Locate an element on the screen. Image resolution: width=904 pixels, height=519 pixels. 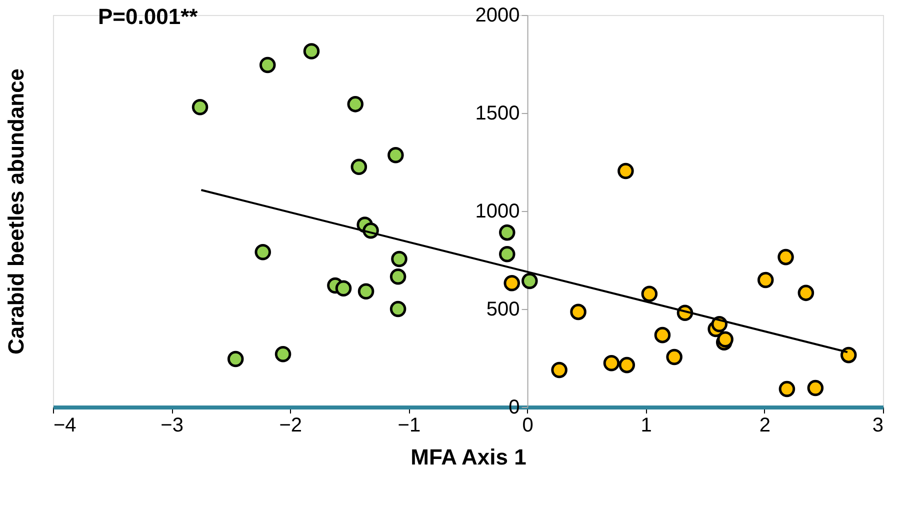
x-tick-label: −4 is located at coordinates (65, 425).